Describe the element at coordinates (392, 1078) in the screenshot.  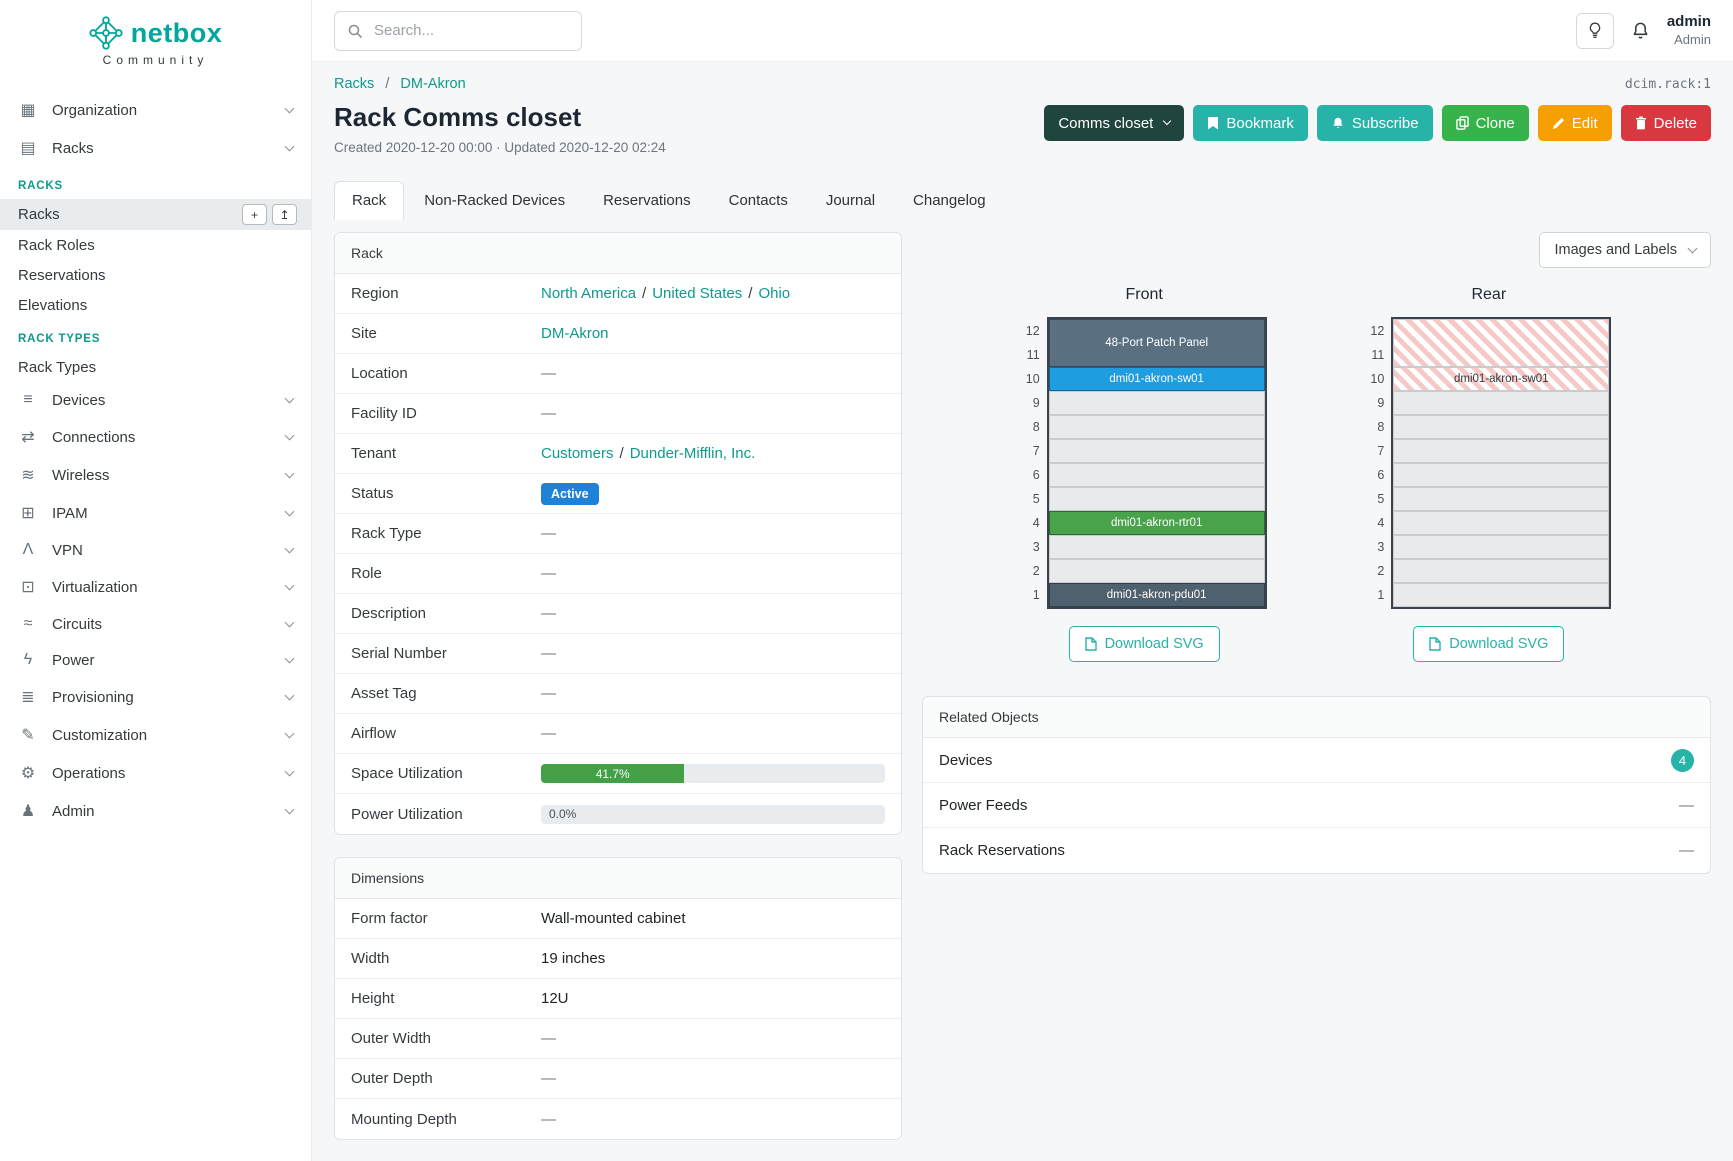
I see `field-label: Outer Depth` at that location.